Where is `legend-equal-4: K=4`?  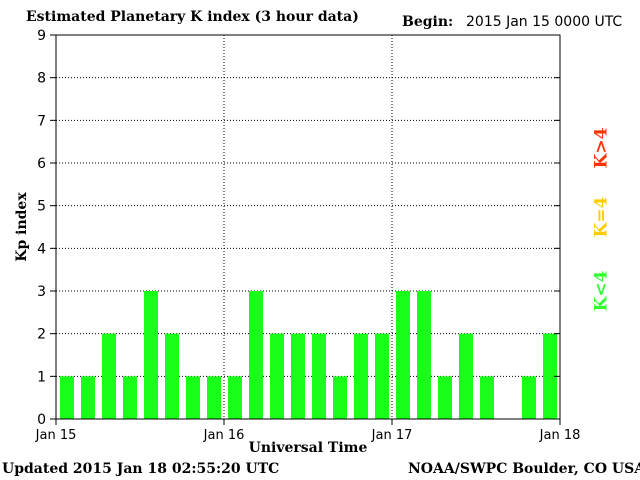
legend-equal-4: K=4 is located at coordinates (600, 217).